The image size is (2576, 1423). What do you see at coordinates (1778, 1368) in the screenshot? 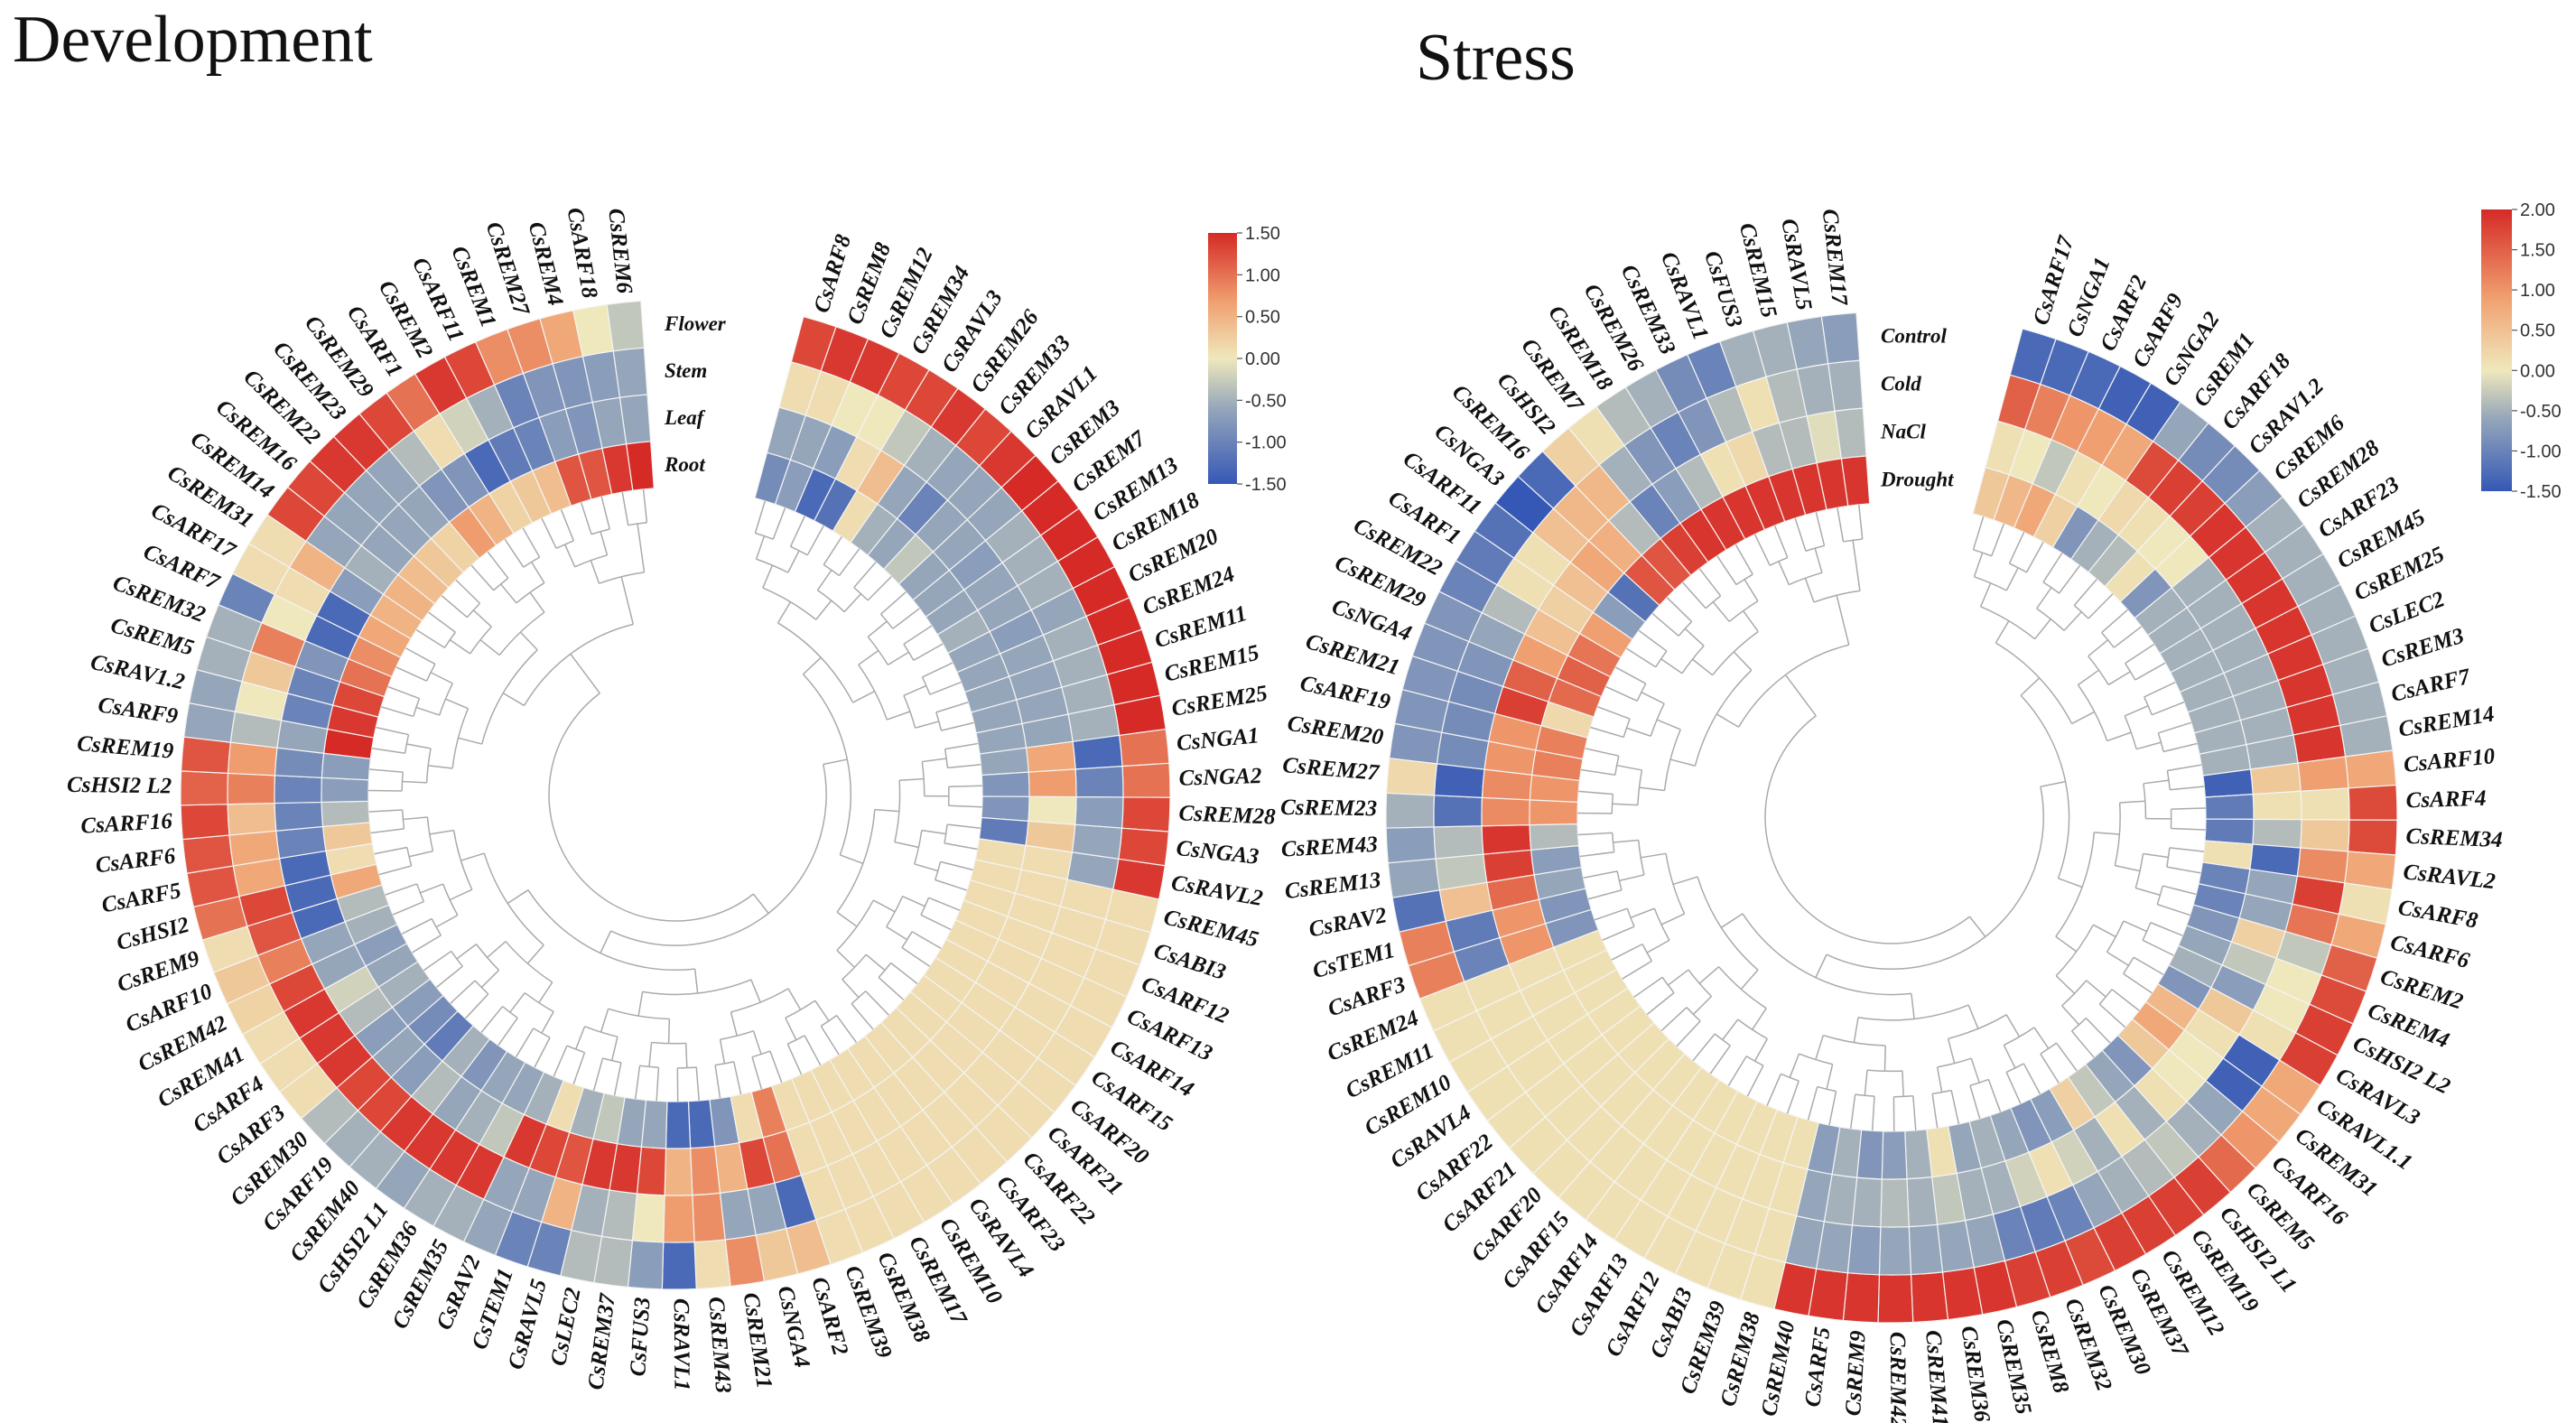
I see `gene-label: CsREM40` at bounding box center [1778, 1368].